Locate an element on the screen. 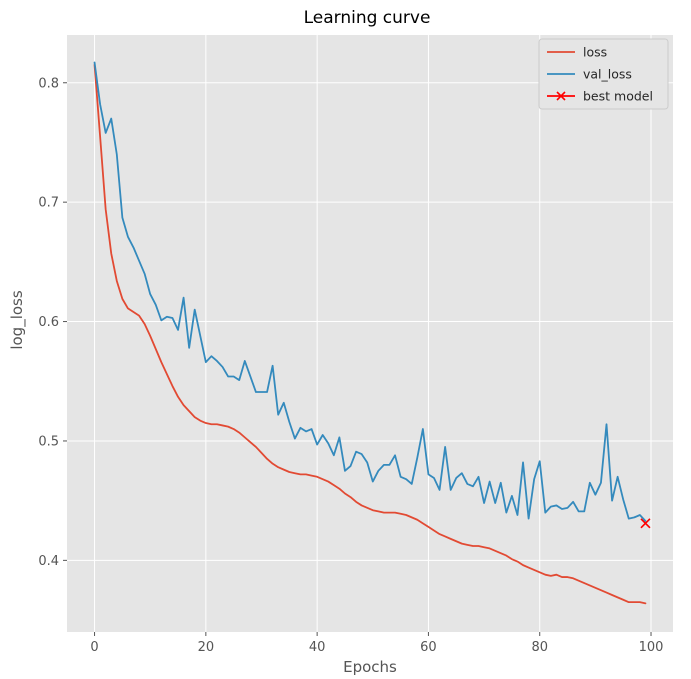 This screenshot has width=691, height=679. legend-label: loss is located at coordinates (595, 52).